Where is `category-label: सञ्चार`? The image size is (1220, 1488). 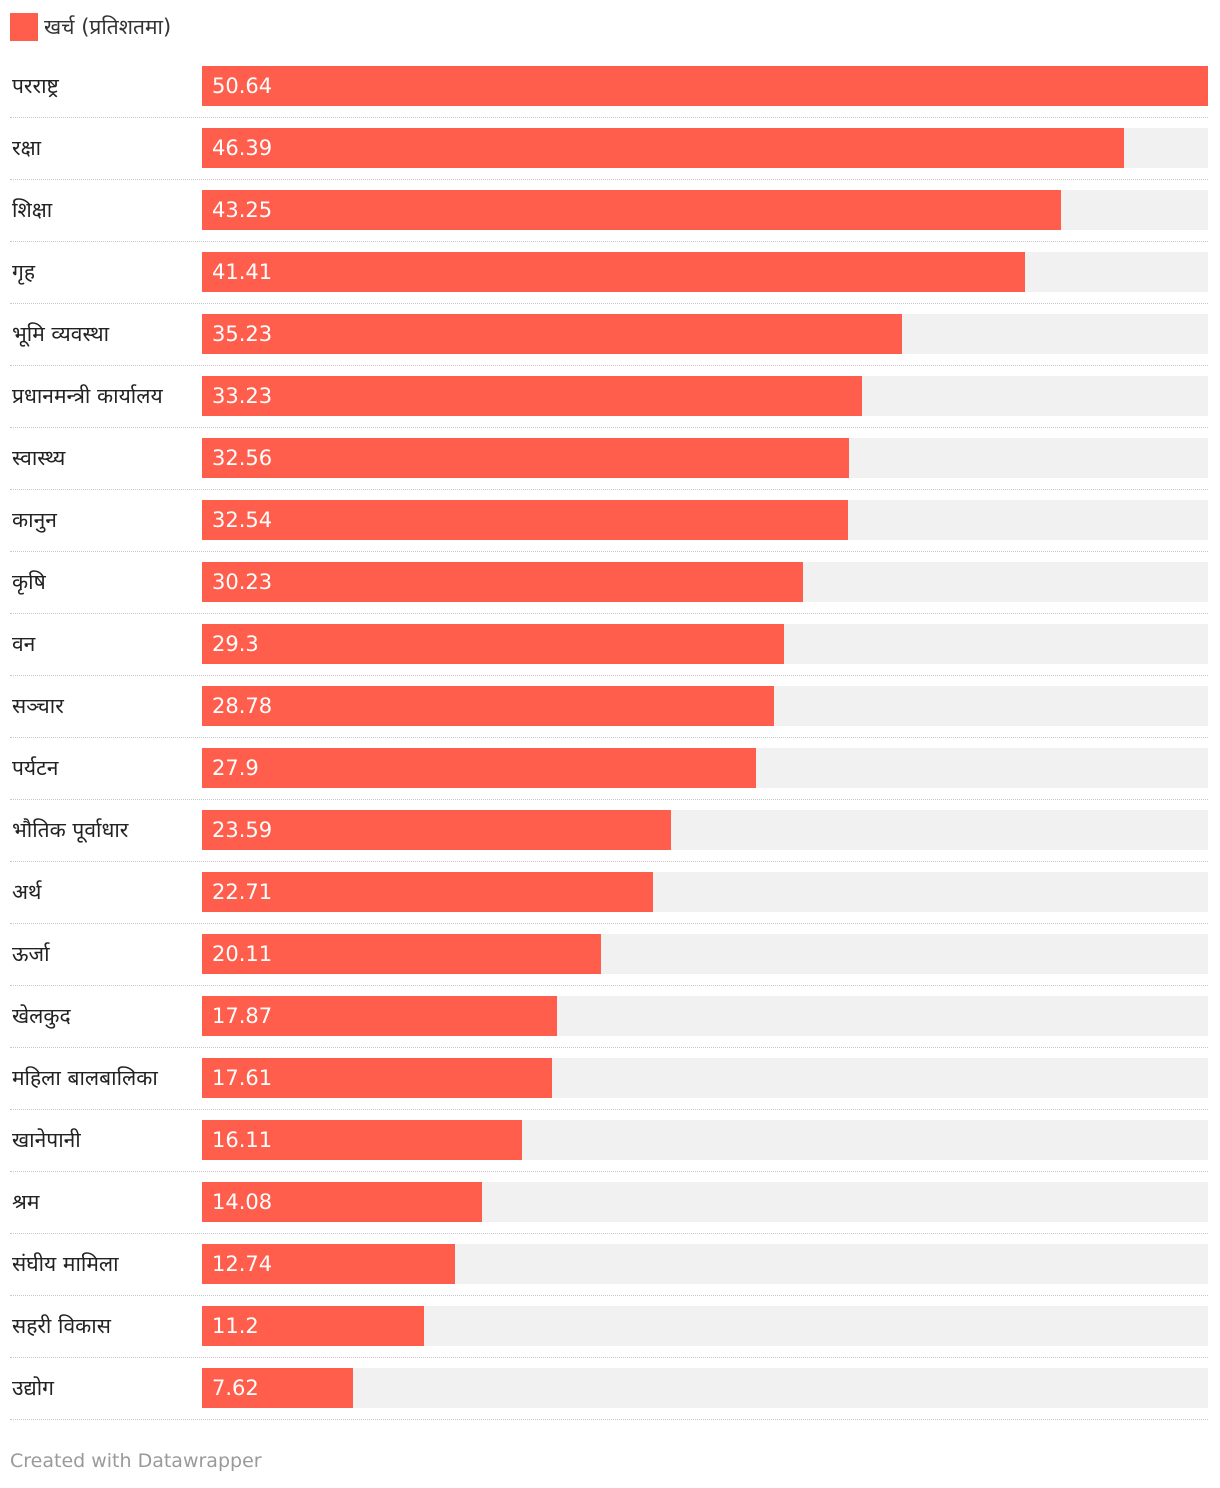
category-label: सञ्चार is located at coordinates (38, 706).